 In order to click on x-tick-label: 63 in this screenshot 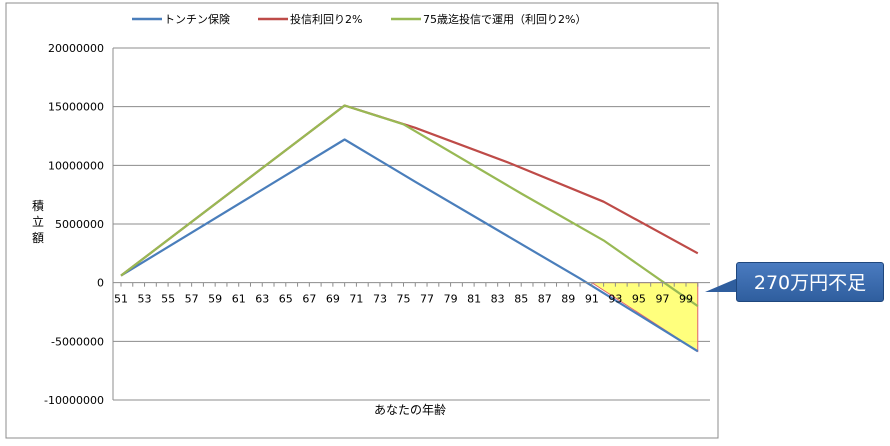, I will do `click(262, 299)`.